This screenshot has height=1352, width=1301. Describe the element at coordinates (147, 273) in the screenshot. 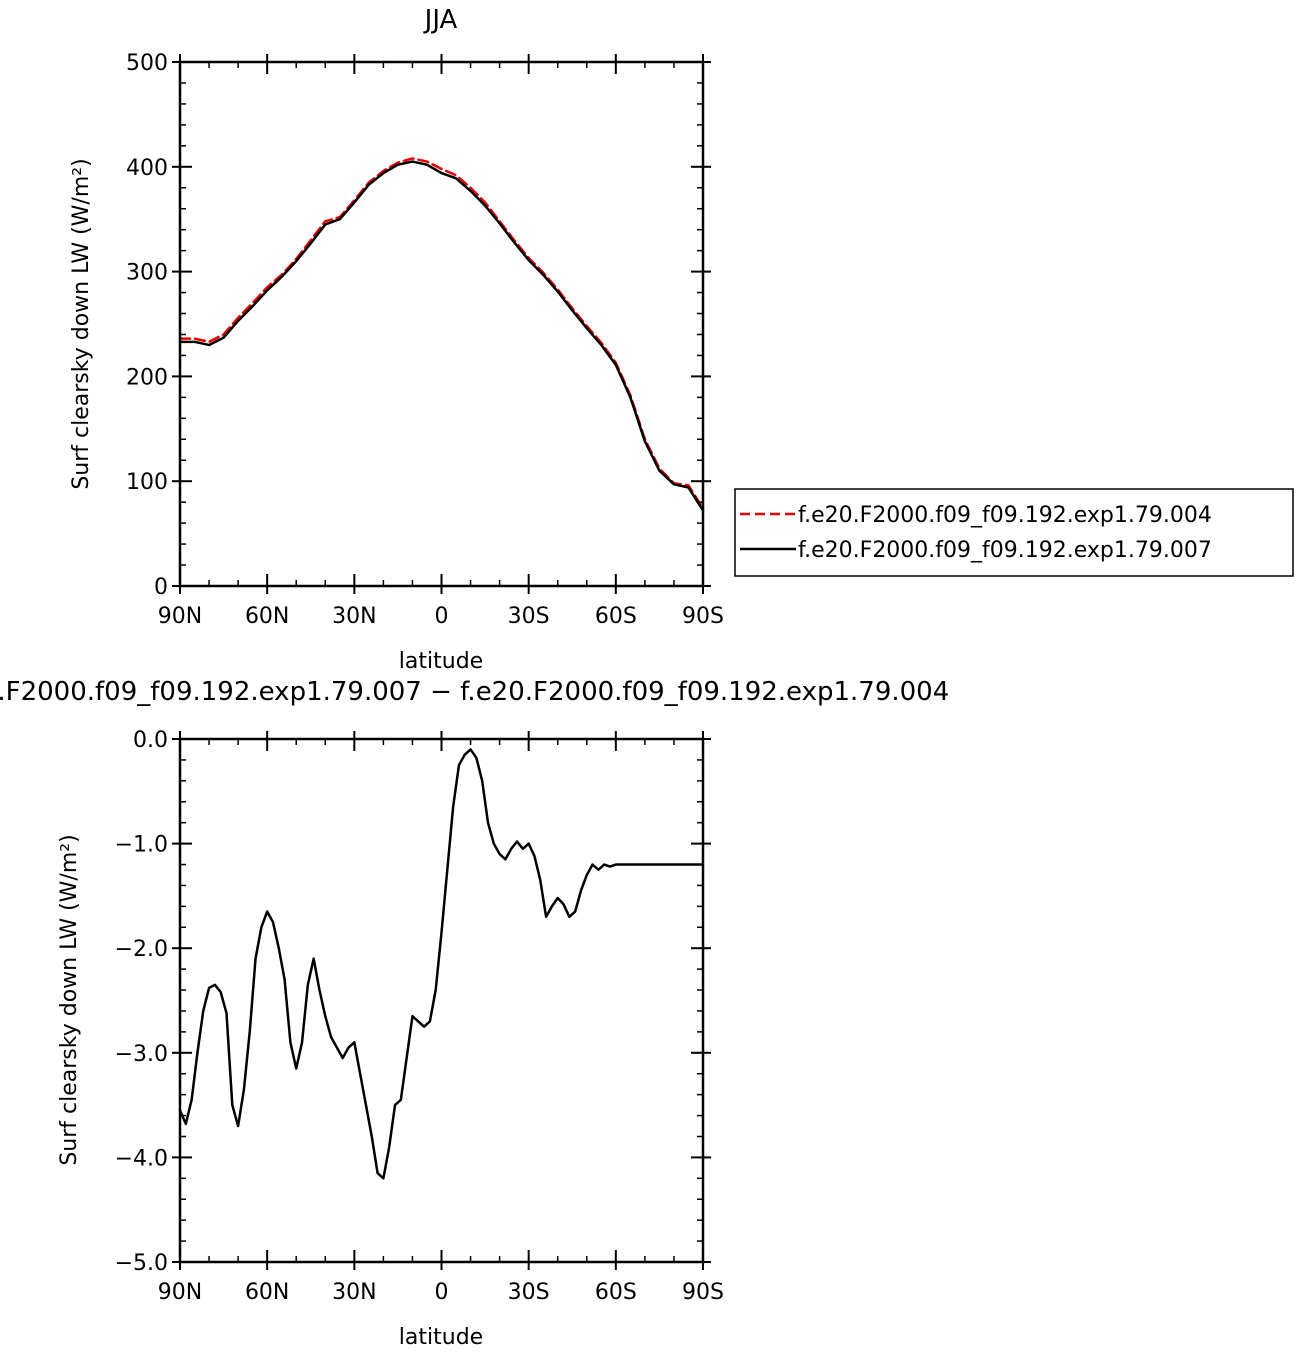

I see `y-tick-label-0-3: 300` at that location.